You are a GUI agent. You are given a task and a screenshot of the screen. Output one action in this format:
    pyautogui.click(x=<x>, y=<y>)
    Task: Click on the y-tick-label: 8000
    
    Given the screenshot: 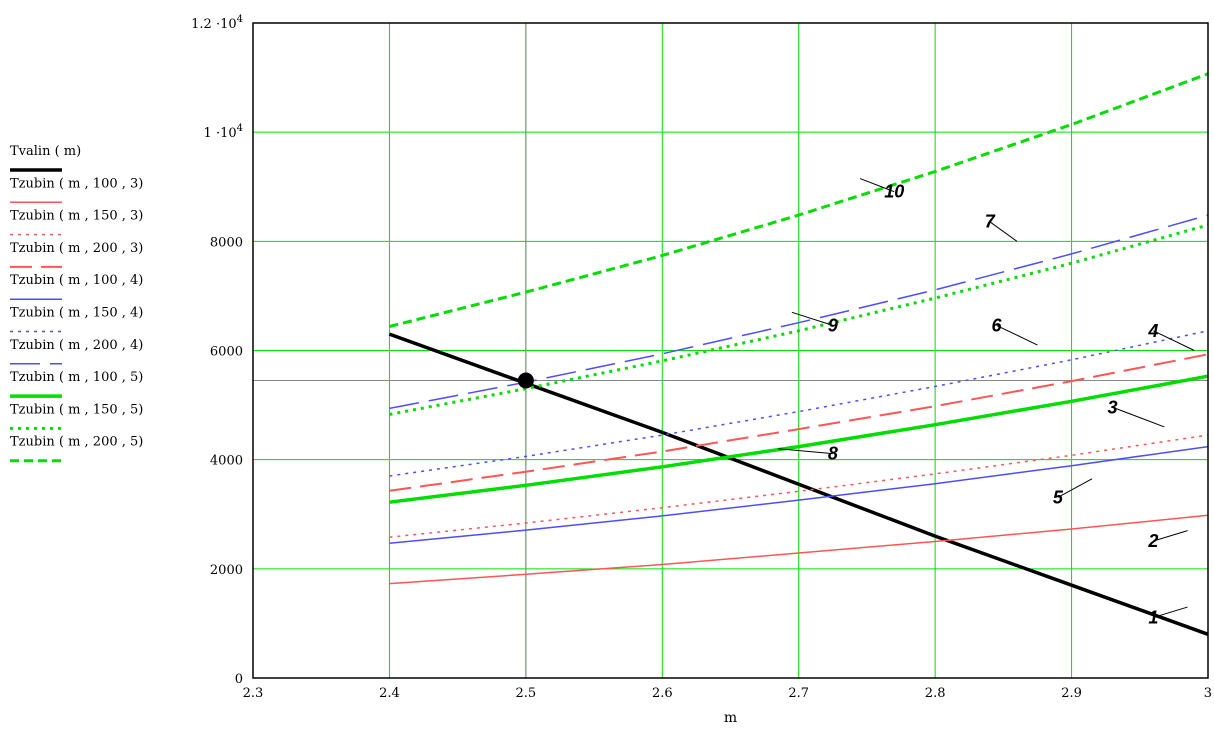 What is the action you would take?
    pyautogui.click(x=226, y=242)
    